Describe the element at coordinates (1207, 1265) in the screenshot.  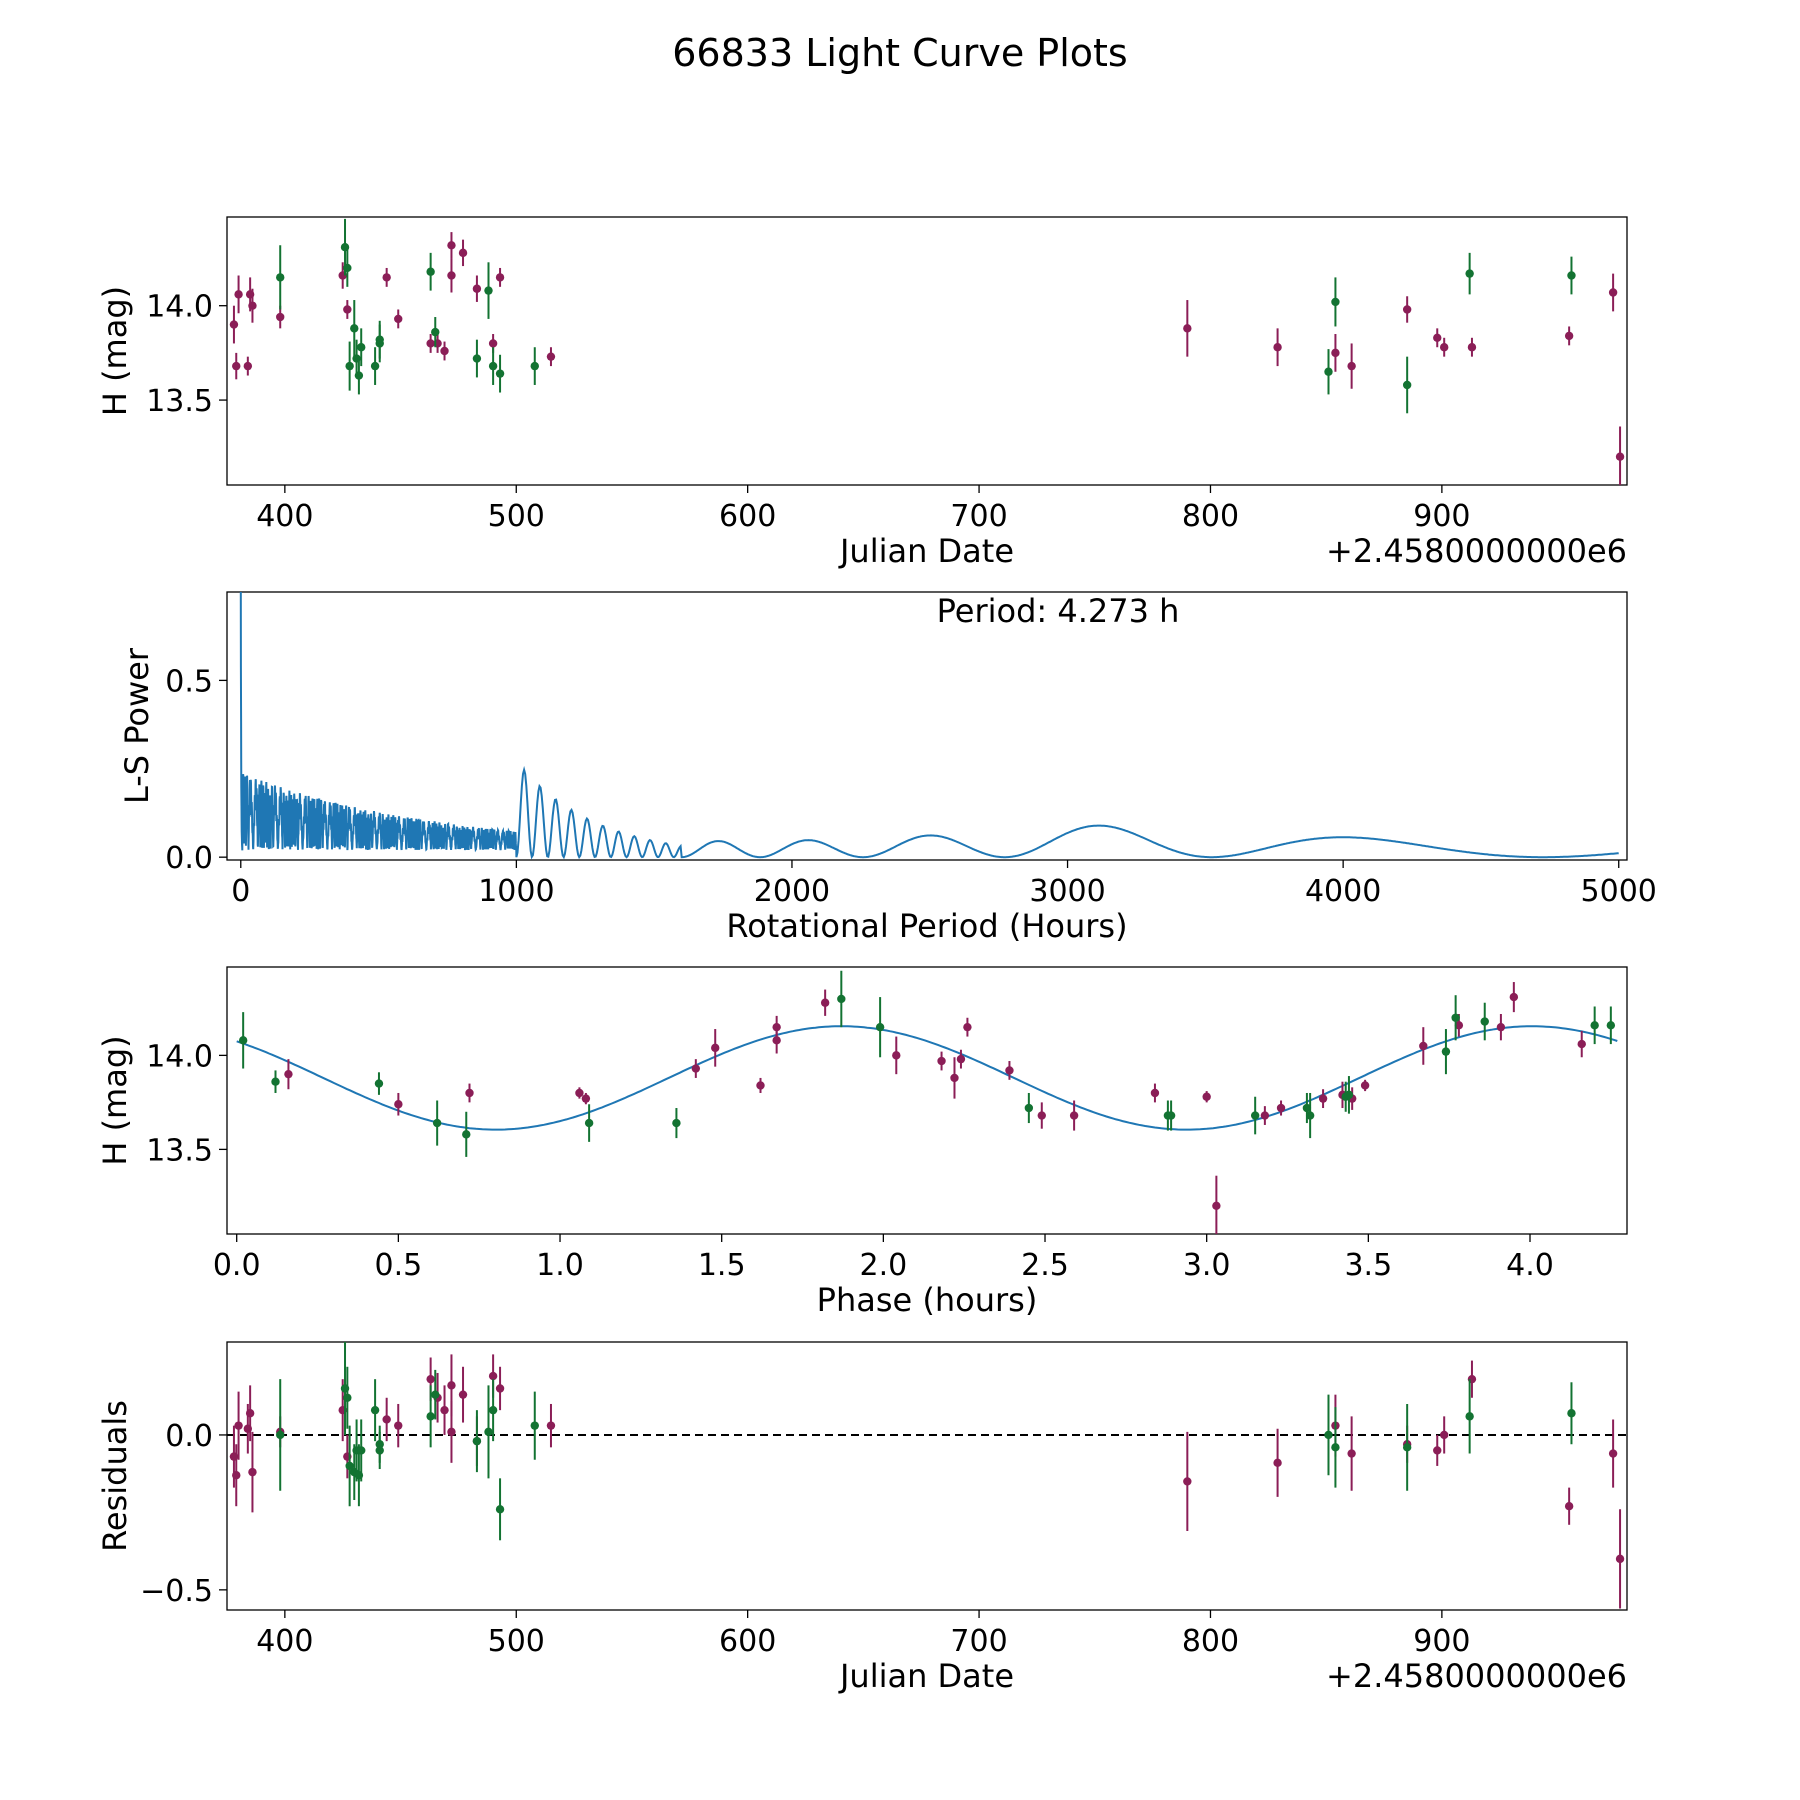
I see `x-tick-label: 3.0` at that location.